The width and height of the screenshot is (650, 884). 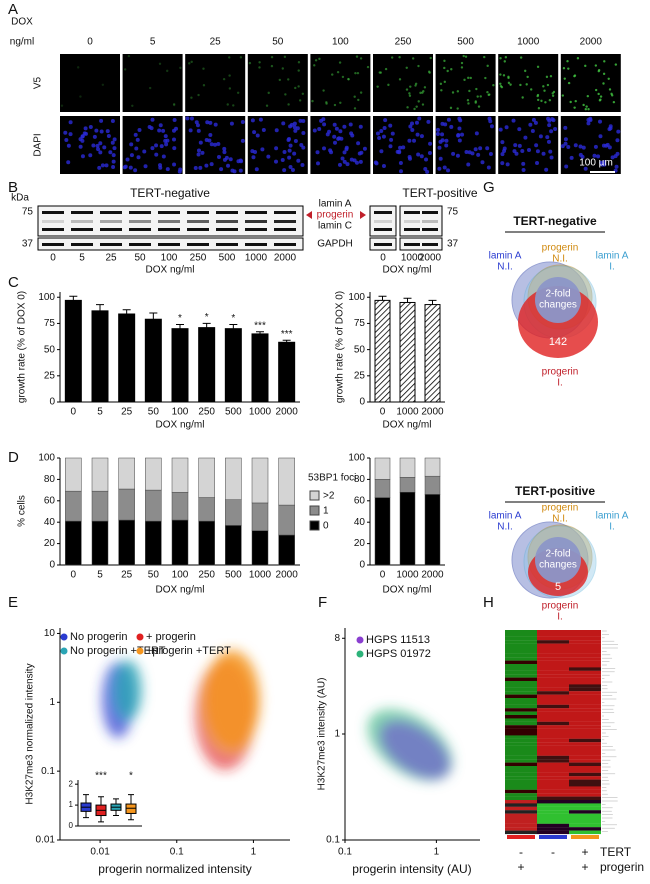 What do you see at coordinates (100, 356) in the screenshot?
I see `bar` at bounding box center [100, 356].